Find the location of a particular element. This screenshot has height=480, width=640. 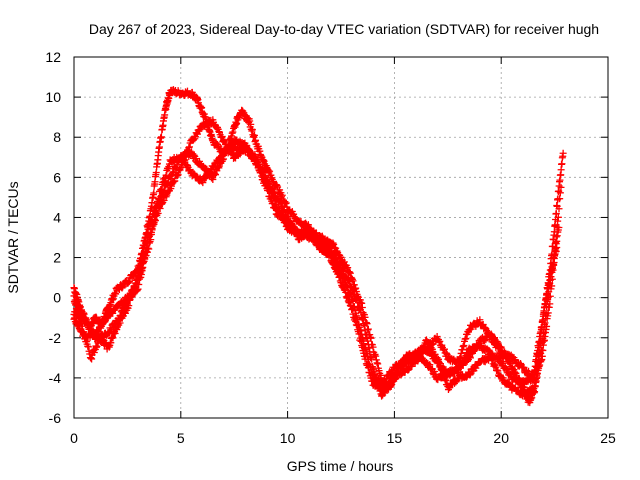

y-tick-label: -2 is located at coordinates (55, 338).